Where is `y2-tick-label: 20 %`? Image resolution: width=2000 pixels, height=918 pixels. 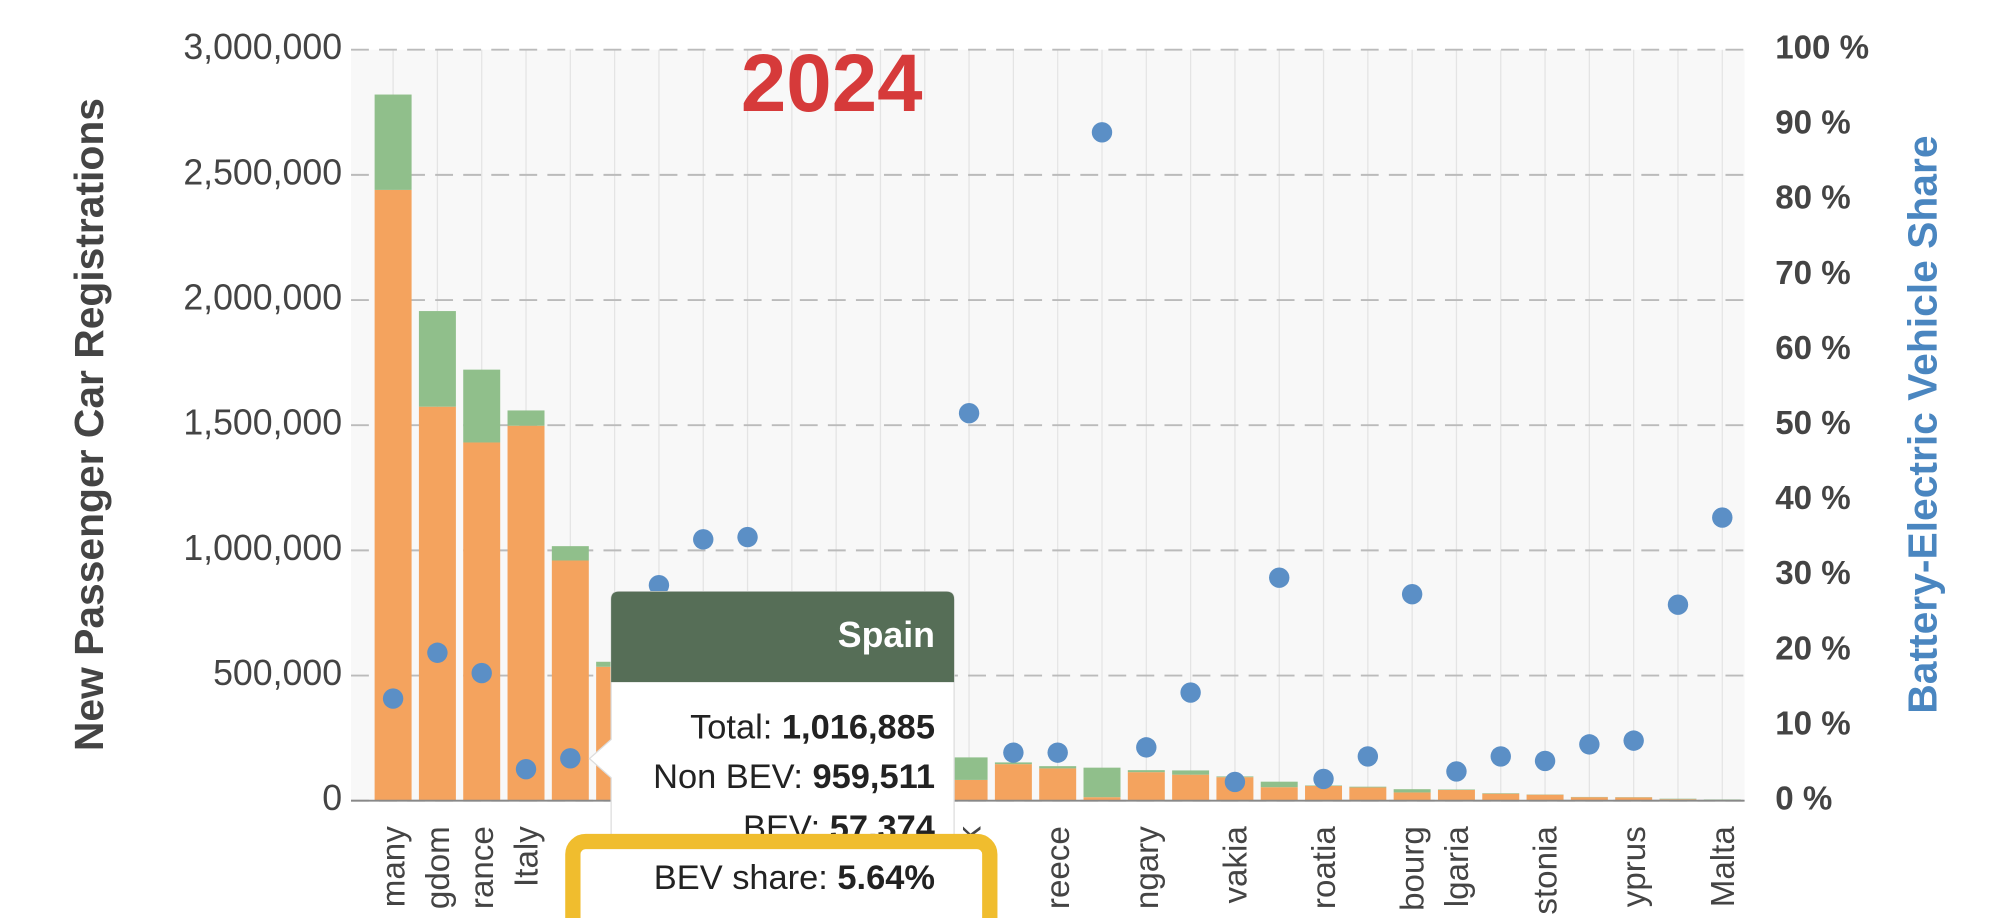 y2-tick-label: 20 % is located at coordinates (1813, 648).